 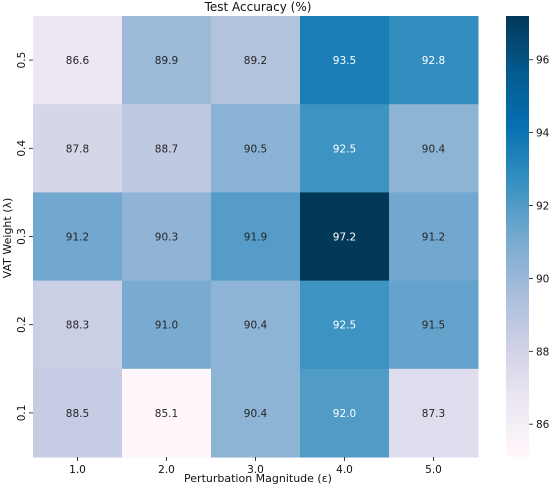 What do you see at coordinates (539, 243) in the screenshot?
I see `colorbar-ticks: 86 88 90 92 94 96` at bounding box center [539, 243].